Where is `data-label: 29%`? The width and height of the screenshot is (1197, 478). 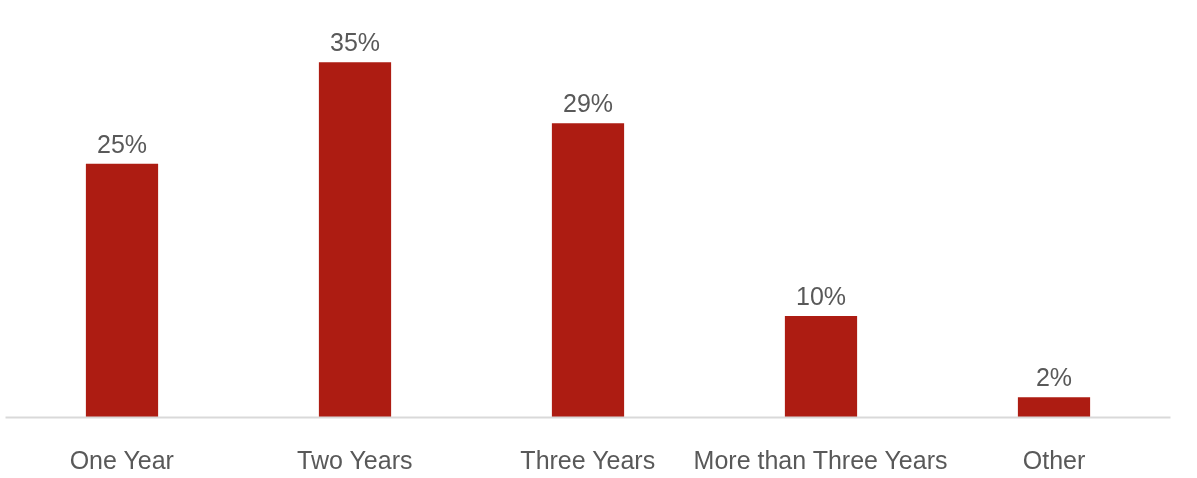
data-label: 29% is located at coordinates (588, 103).